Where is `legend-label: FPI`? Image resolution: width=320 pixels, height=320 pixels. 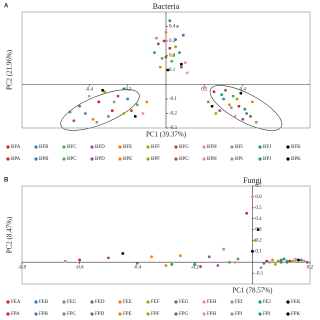 legend-label: FPI is located at coordinates (239, 314).